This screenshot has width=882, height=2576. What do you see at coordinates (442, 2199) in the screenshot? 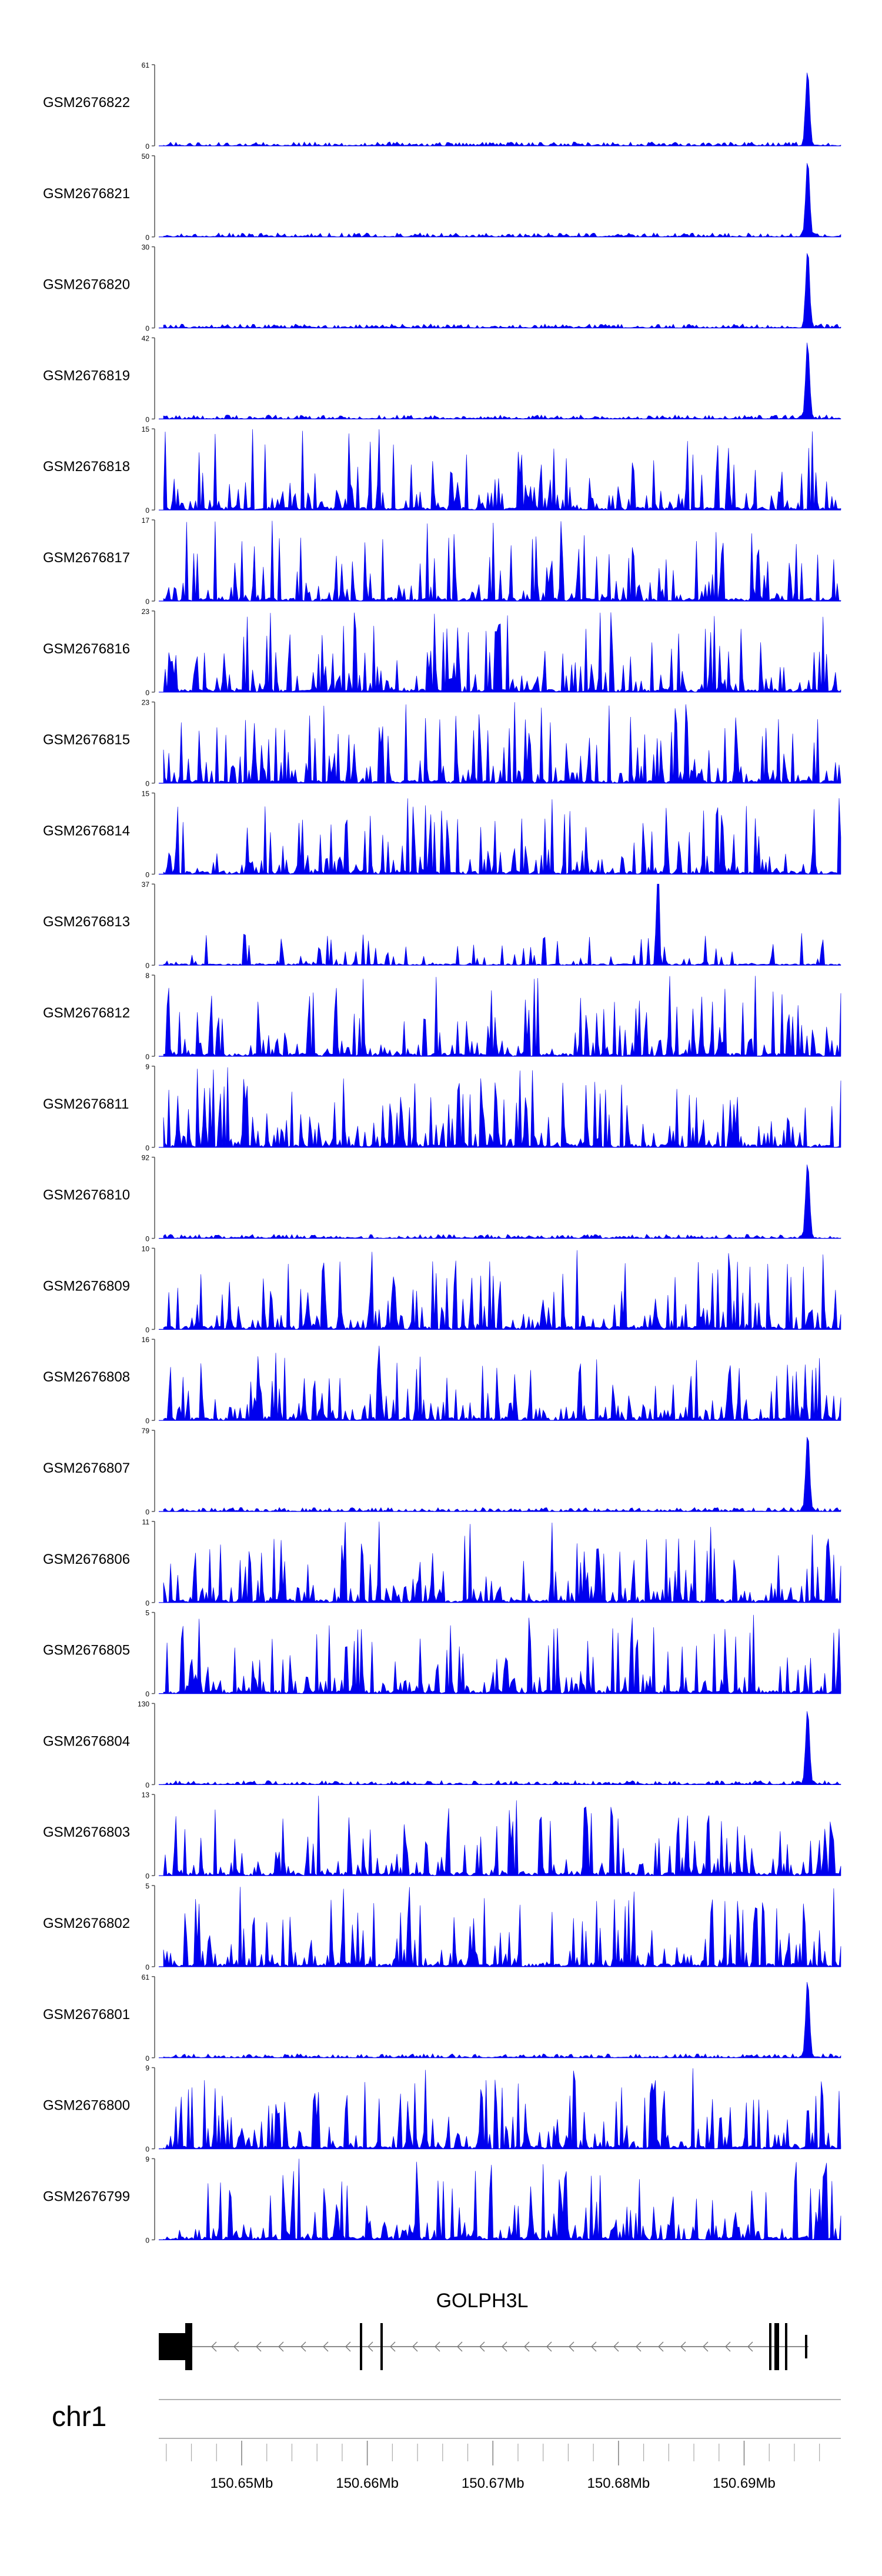
I see `track-GSM2676799: GSM2676799 9 0` at bounding box center [442, 2199].